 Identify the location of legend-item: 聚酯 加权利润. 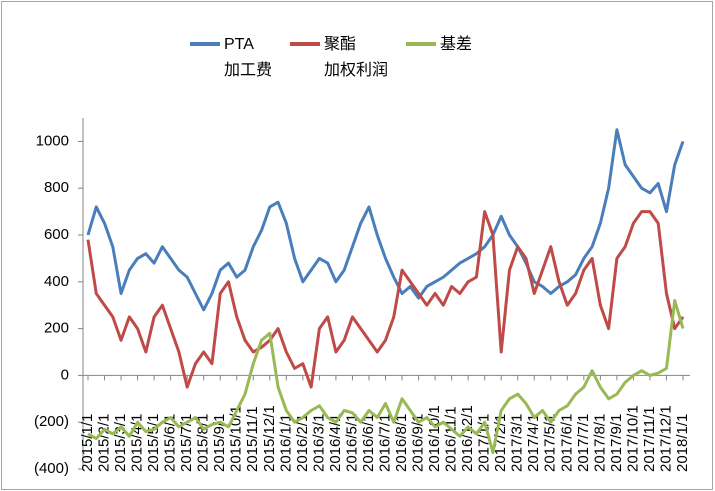
(339, 58).